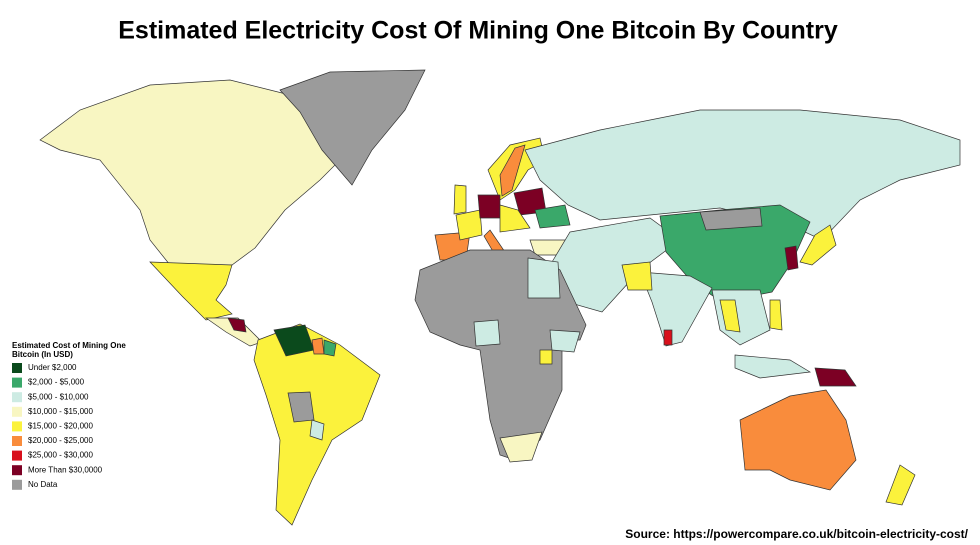 The image size is (980, 545). Describe the element at coordinates (65, 469) in the screenshot. I see `legend-label: More Than $30,0000` at that location.